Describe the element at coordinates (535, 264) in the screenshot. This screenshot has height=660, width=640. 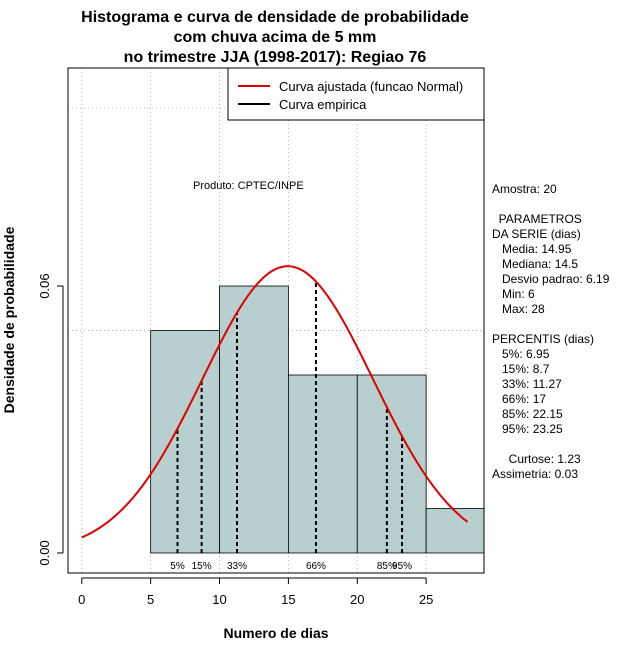
I see `stats-line: Mediana: 14.5` at that location.